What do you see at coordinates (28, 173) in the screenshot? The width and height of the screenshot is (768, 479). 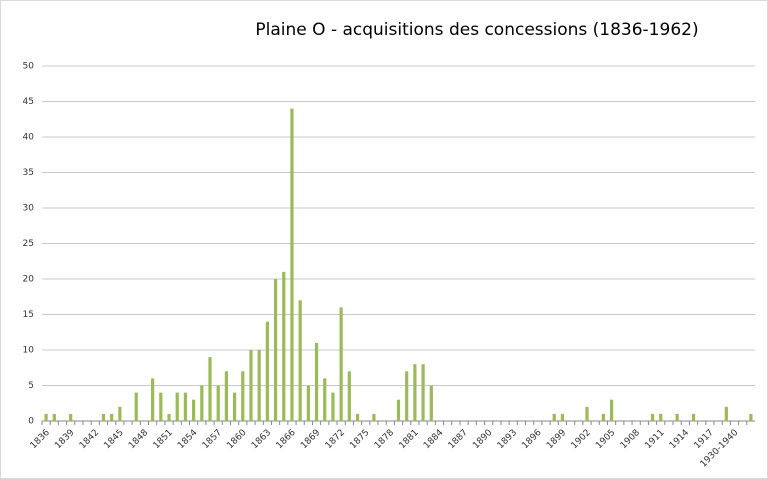 I see `y-tick-label: 35` at bounding box center [28, 173].